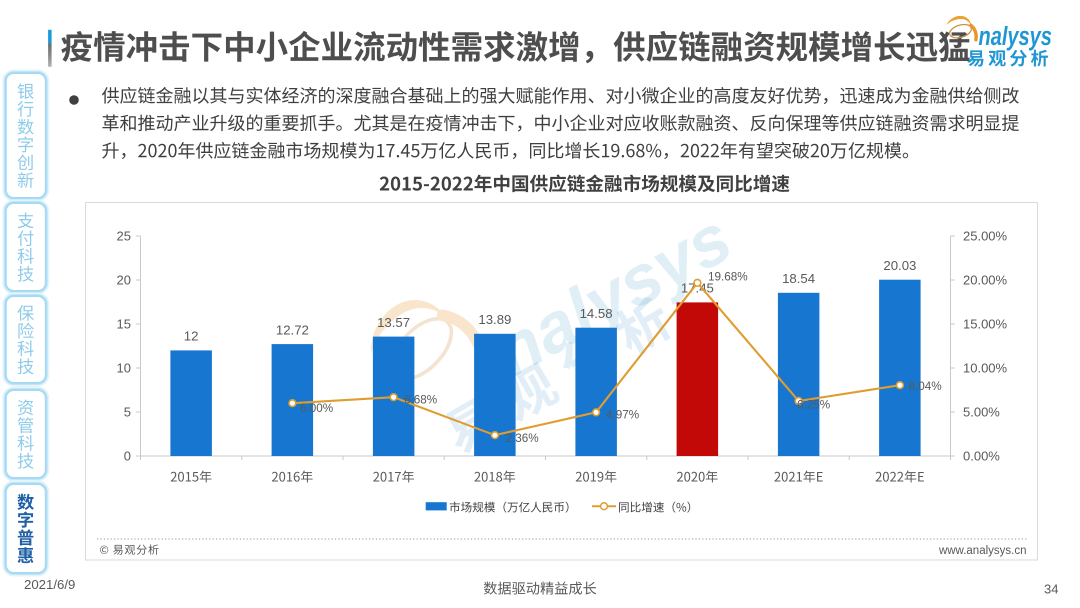 The height and width of the screenshot is (608, 1080). Describe the element at coordinates (596, 313) in the screenshot. I see `svg-text: 14.58` at that location.